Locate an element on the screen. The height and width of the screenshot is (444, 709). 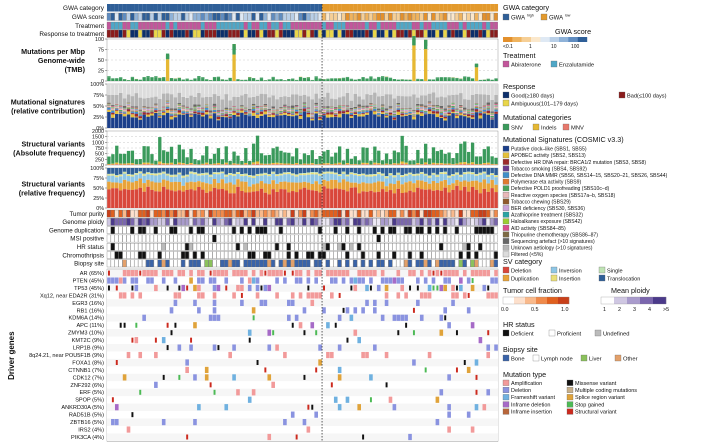
y-tick-label: 50 is located at coordinates (101, 61).